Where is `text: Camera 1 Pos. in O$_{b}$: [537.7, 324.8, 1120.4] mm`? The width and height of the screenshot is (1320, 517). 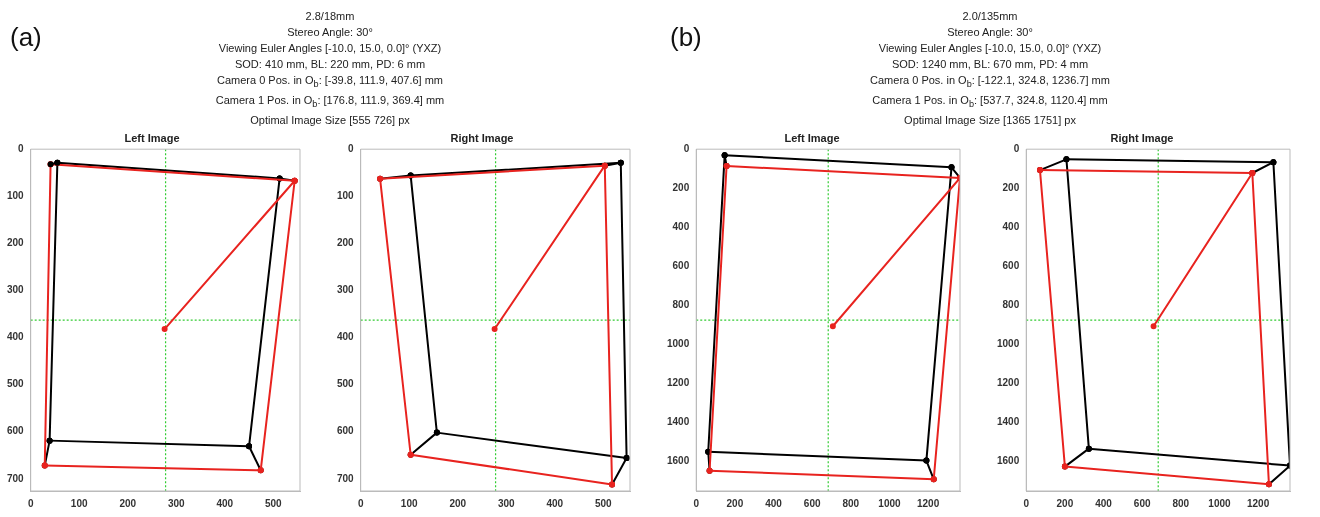
text: Camera 1 Pos. in O$_{b}$: [537.7, 324.8, 1120.4] mm is located at coordinates (990, 102).